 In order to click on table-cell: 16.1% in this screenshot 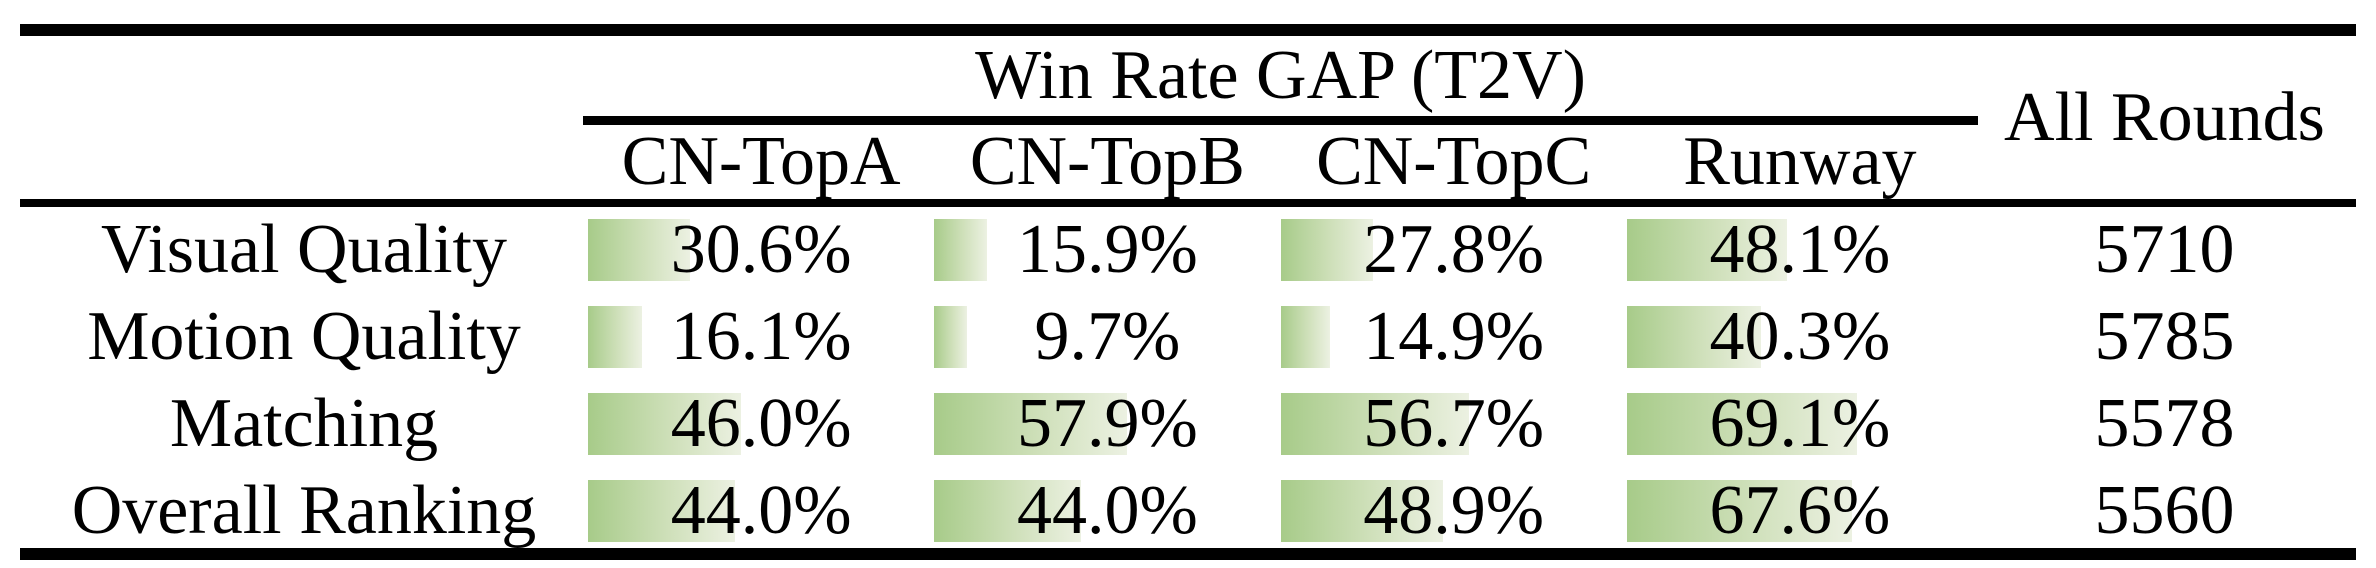, I will do `click(761, 336)`.